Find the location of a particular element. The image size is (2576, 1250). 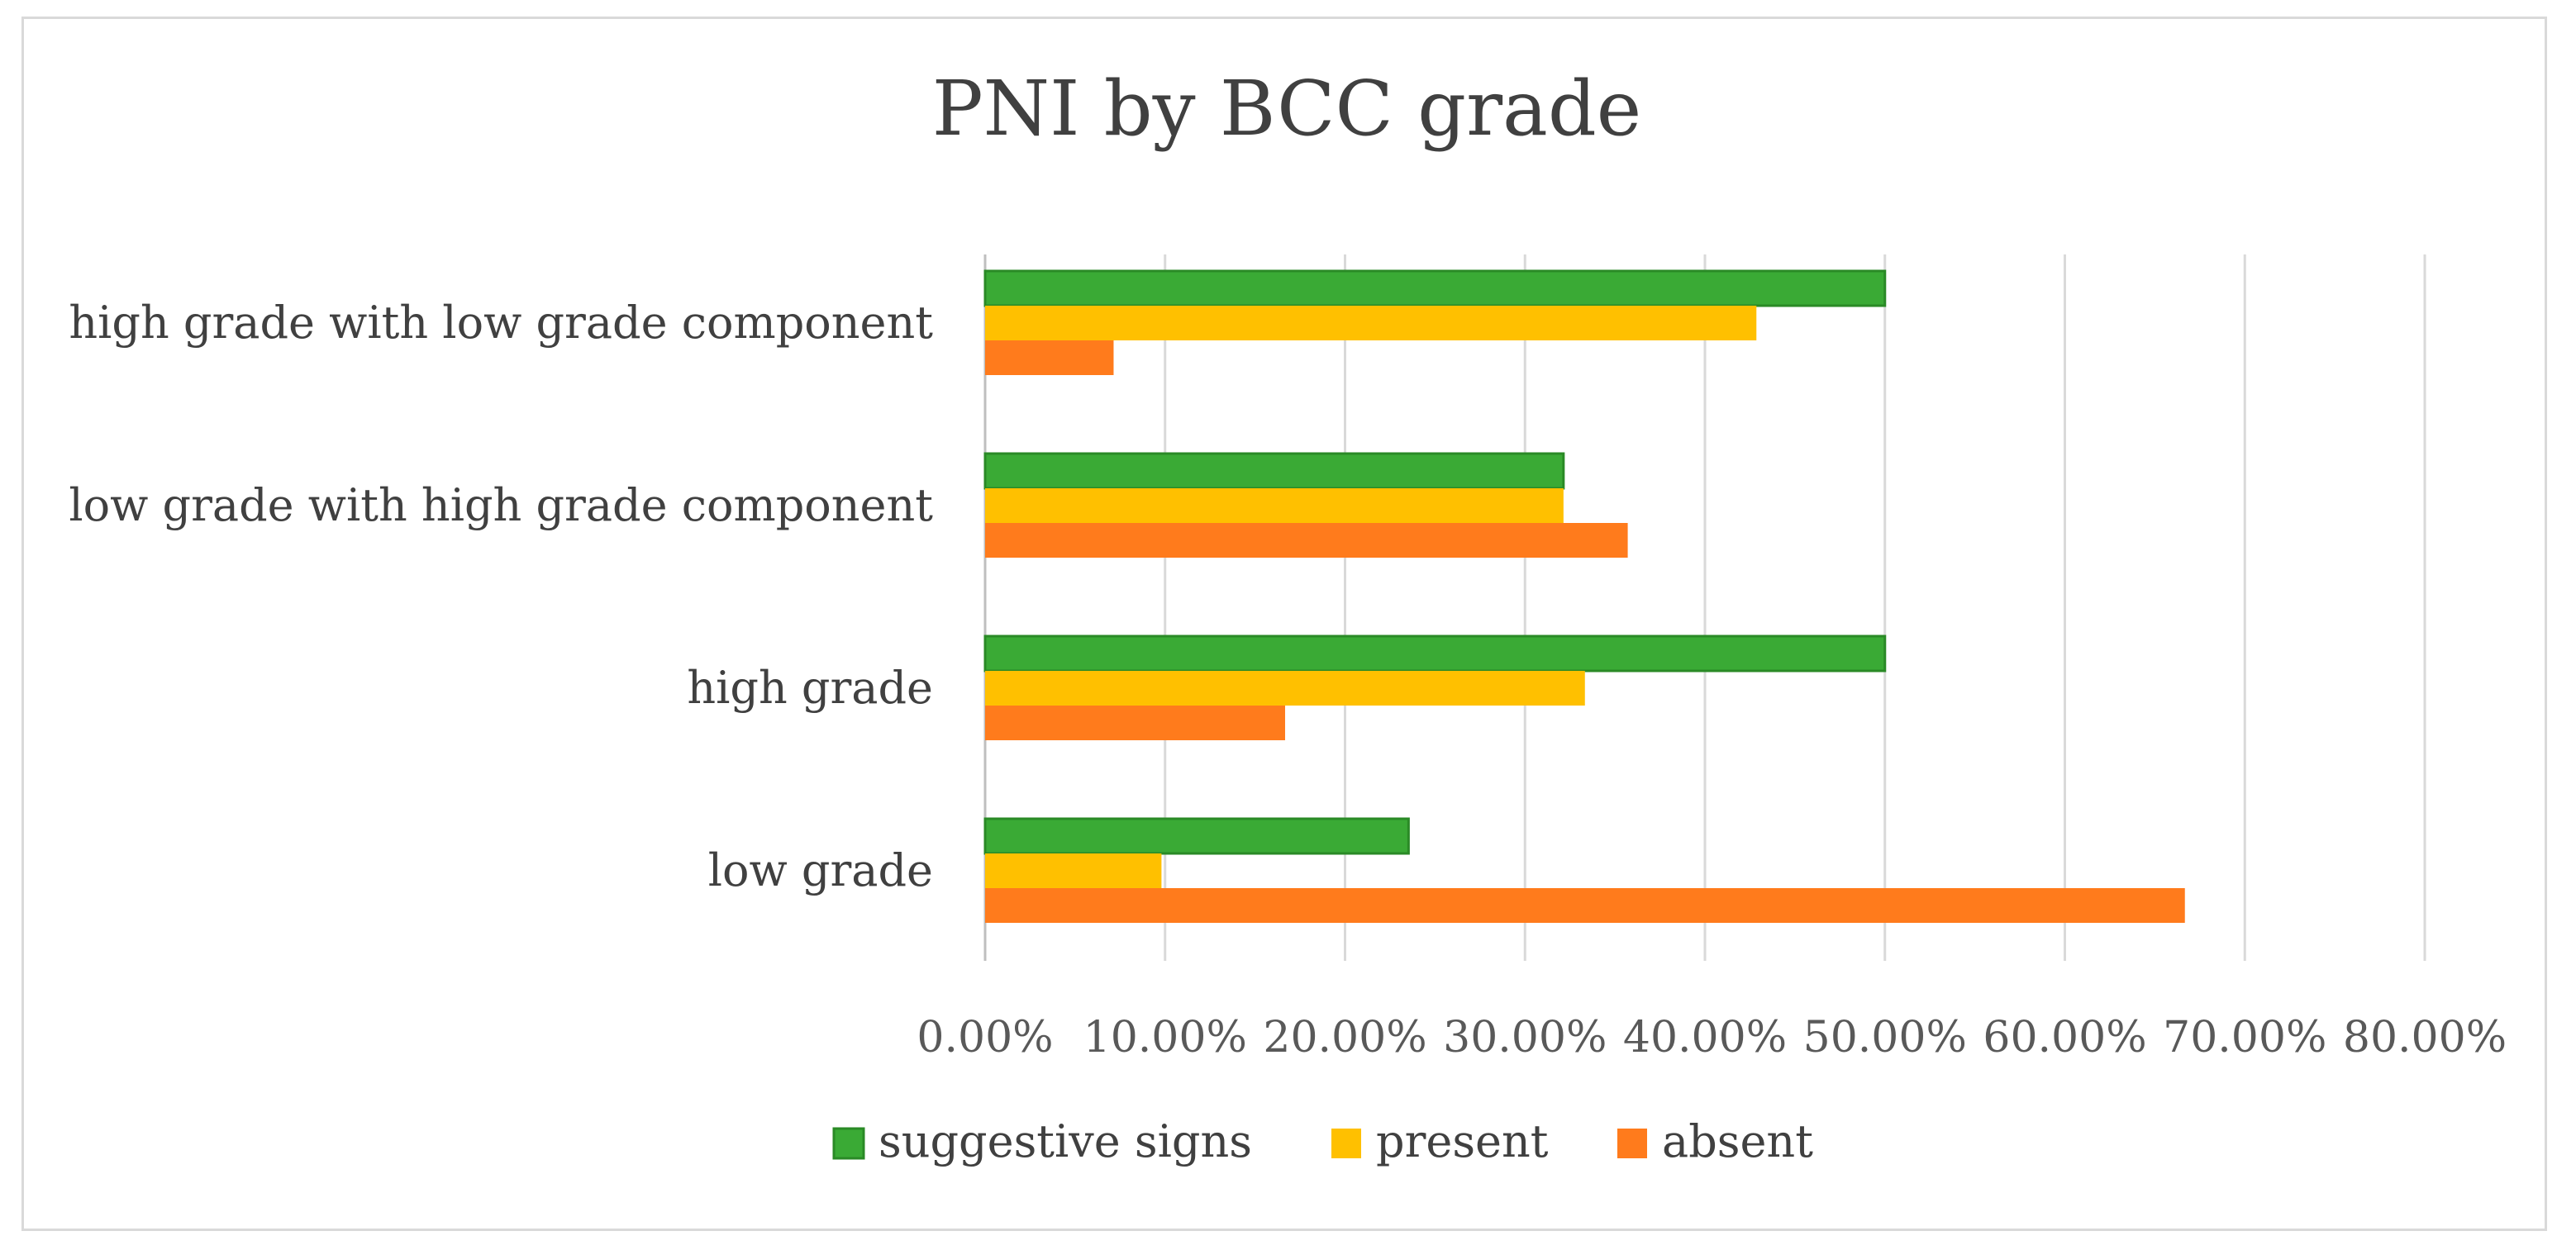

x-tick-label: 70.00% is located at coordinates (2245, 1037).